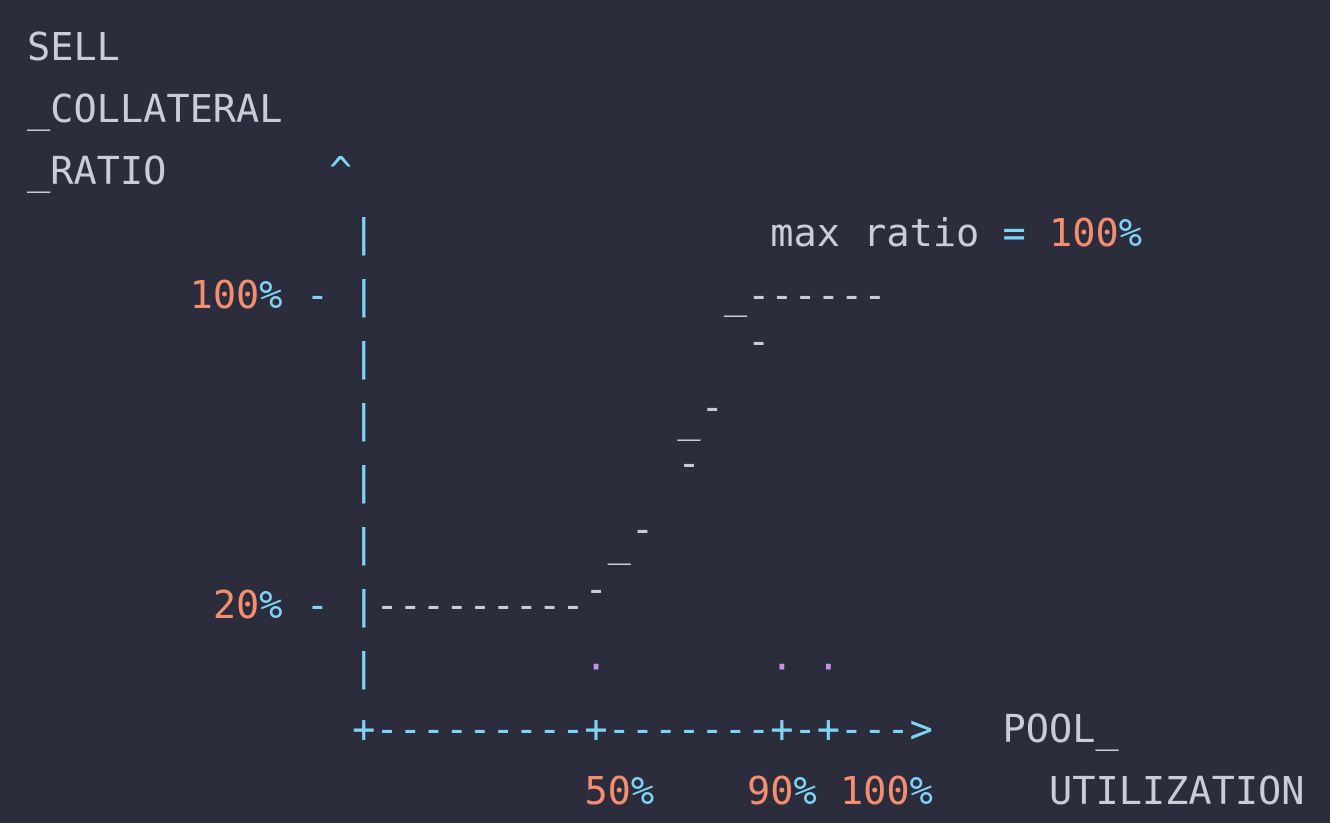 This screenshot has width=1330, height=823. What do you see at coordinates (666, 234) in the screenshot?
I see `diagram-row-4: | max ratio = 100%` at bounding box center [666, 234].